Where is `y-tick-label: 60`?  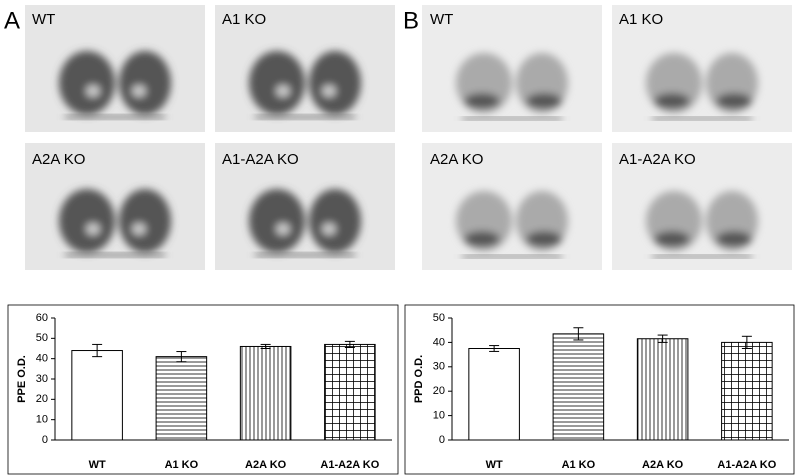
y-tick-label: 60 is located at coordinates (42, 318).